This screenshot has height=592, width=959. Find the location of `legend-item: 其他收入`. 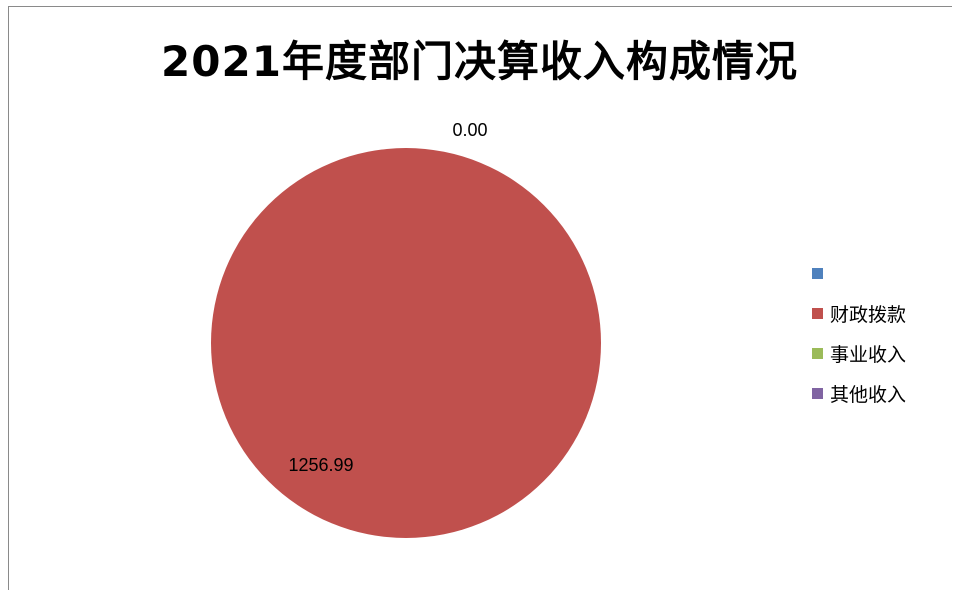

legend-item: 其他收入 is located at coordinates (859, 393).